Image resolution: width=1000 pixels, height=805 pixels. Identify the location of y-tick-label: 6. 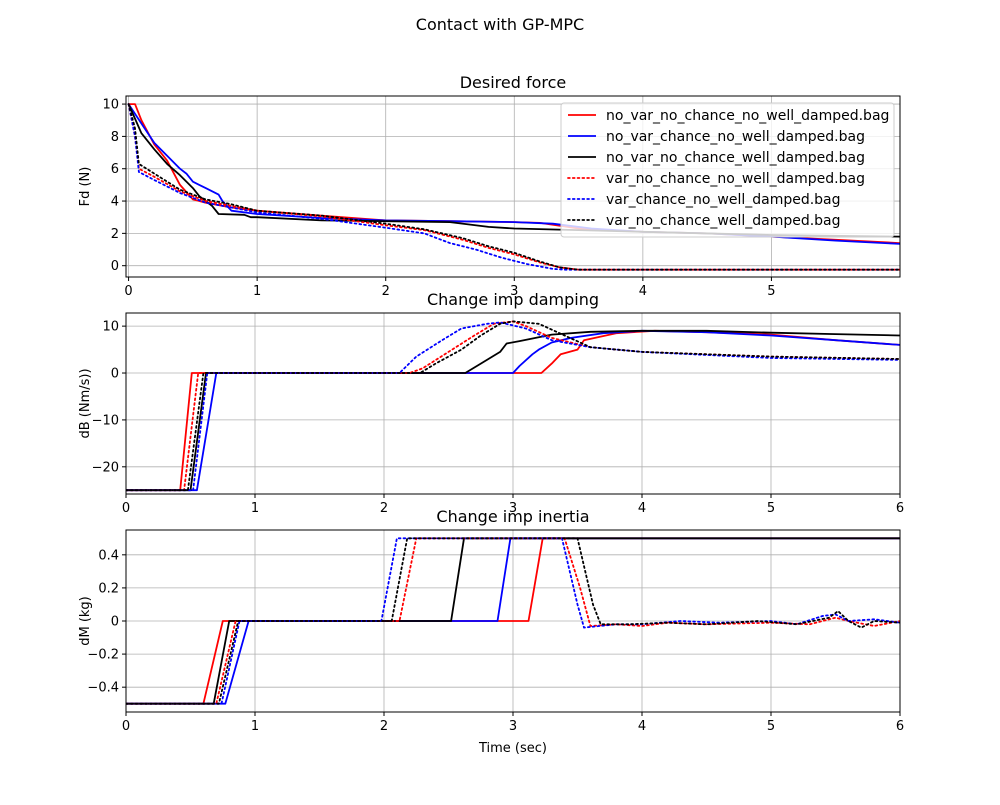
(115, 169).